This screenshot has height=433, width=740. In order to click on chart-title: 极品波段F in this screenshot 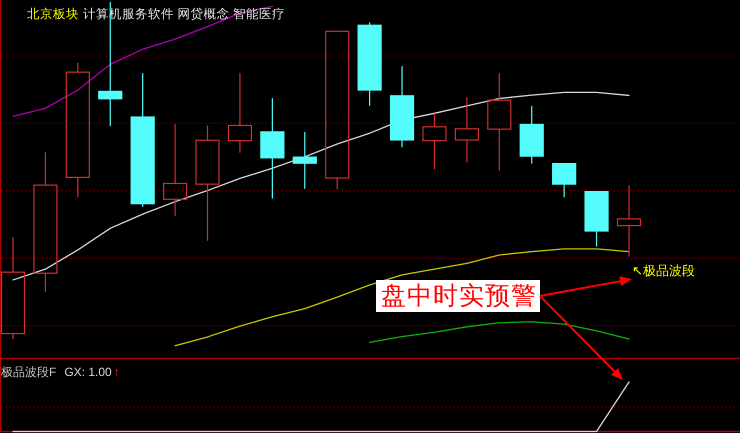, I will do `click(28, 372)`.